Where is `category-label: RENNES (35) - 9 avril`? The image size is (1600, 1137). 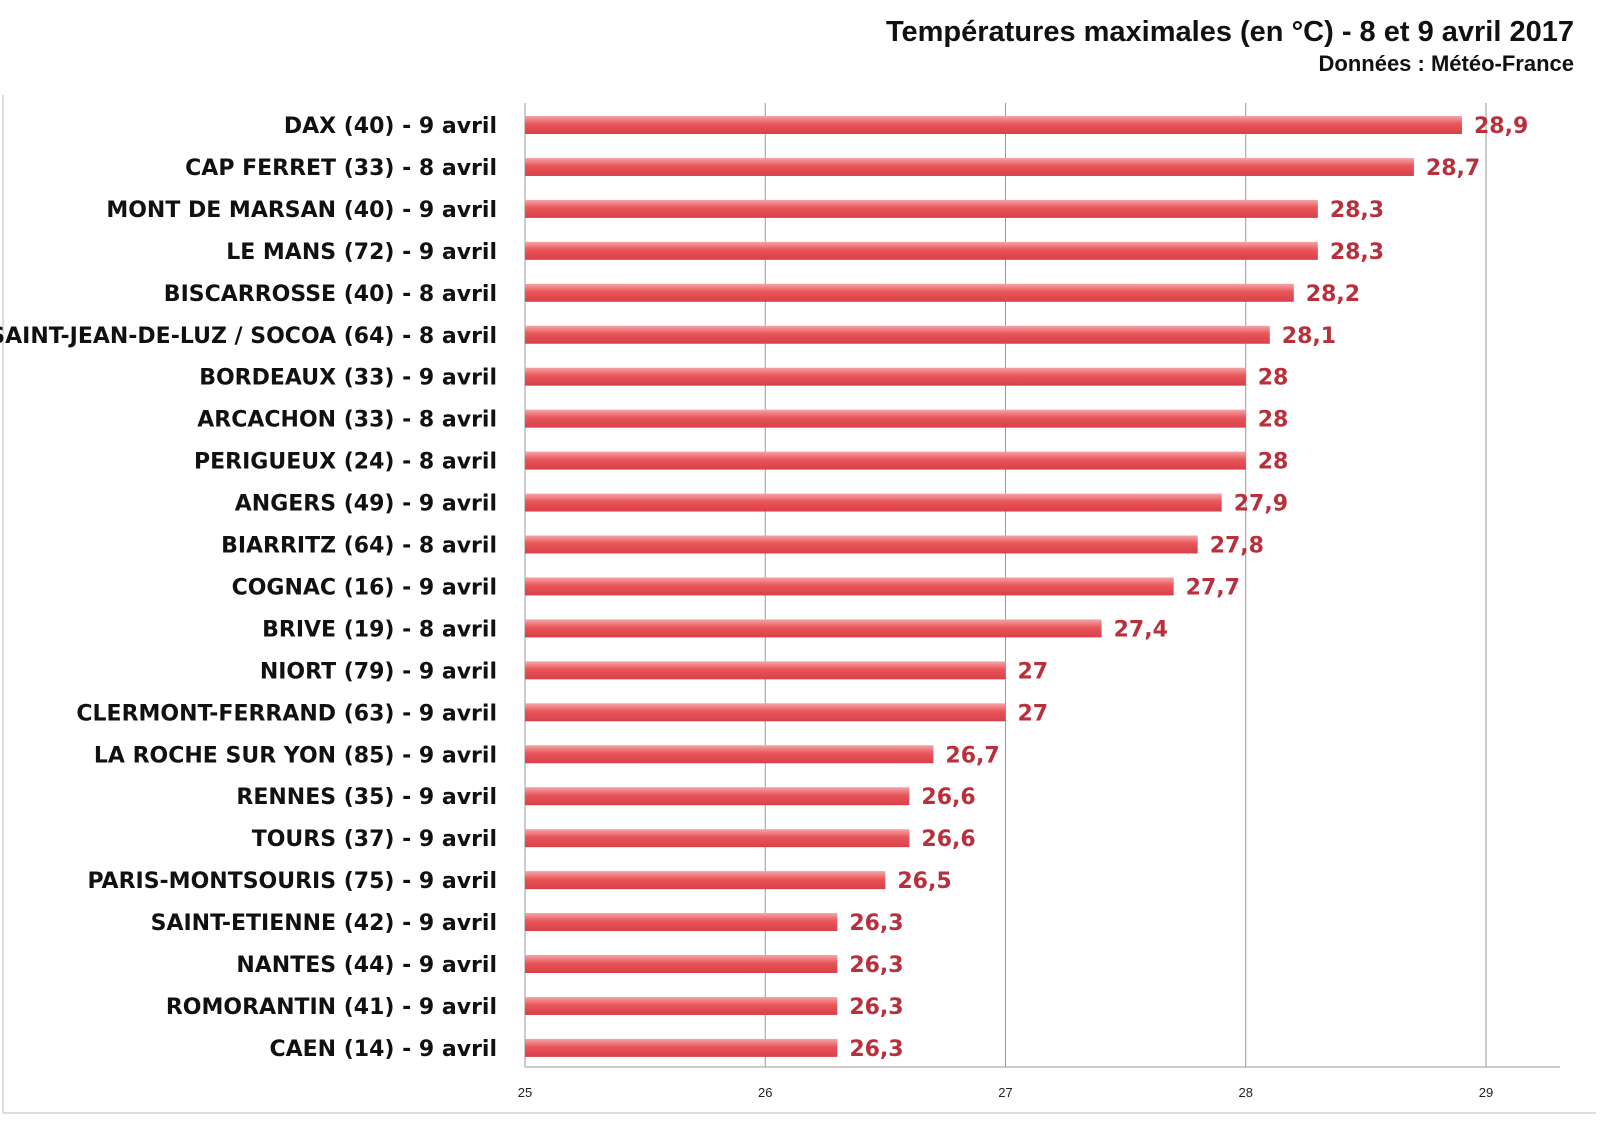
category-label: RENNES (35) - 9 avril is located at coordinates (366, 797).